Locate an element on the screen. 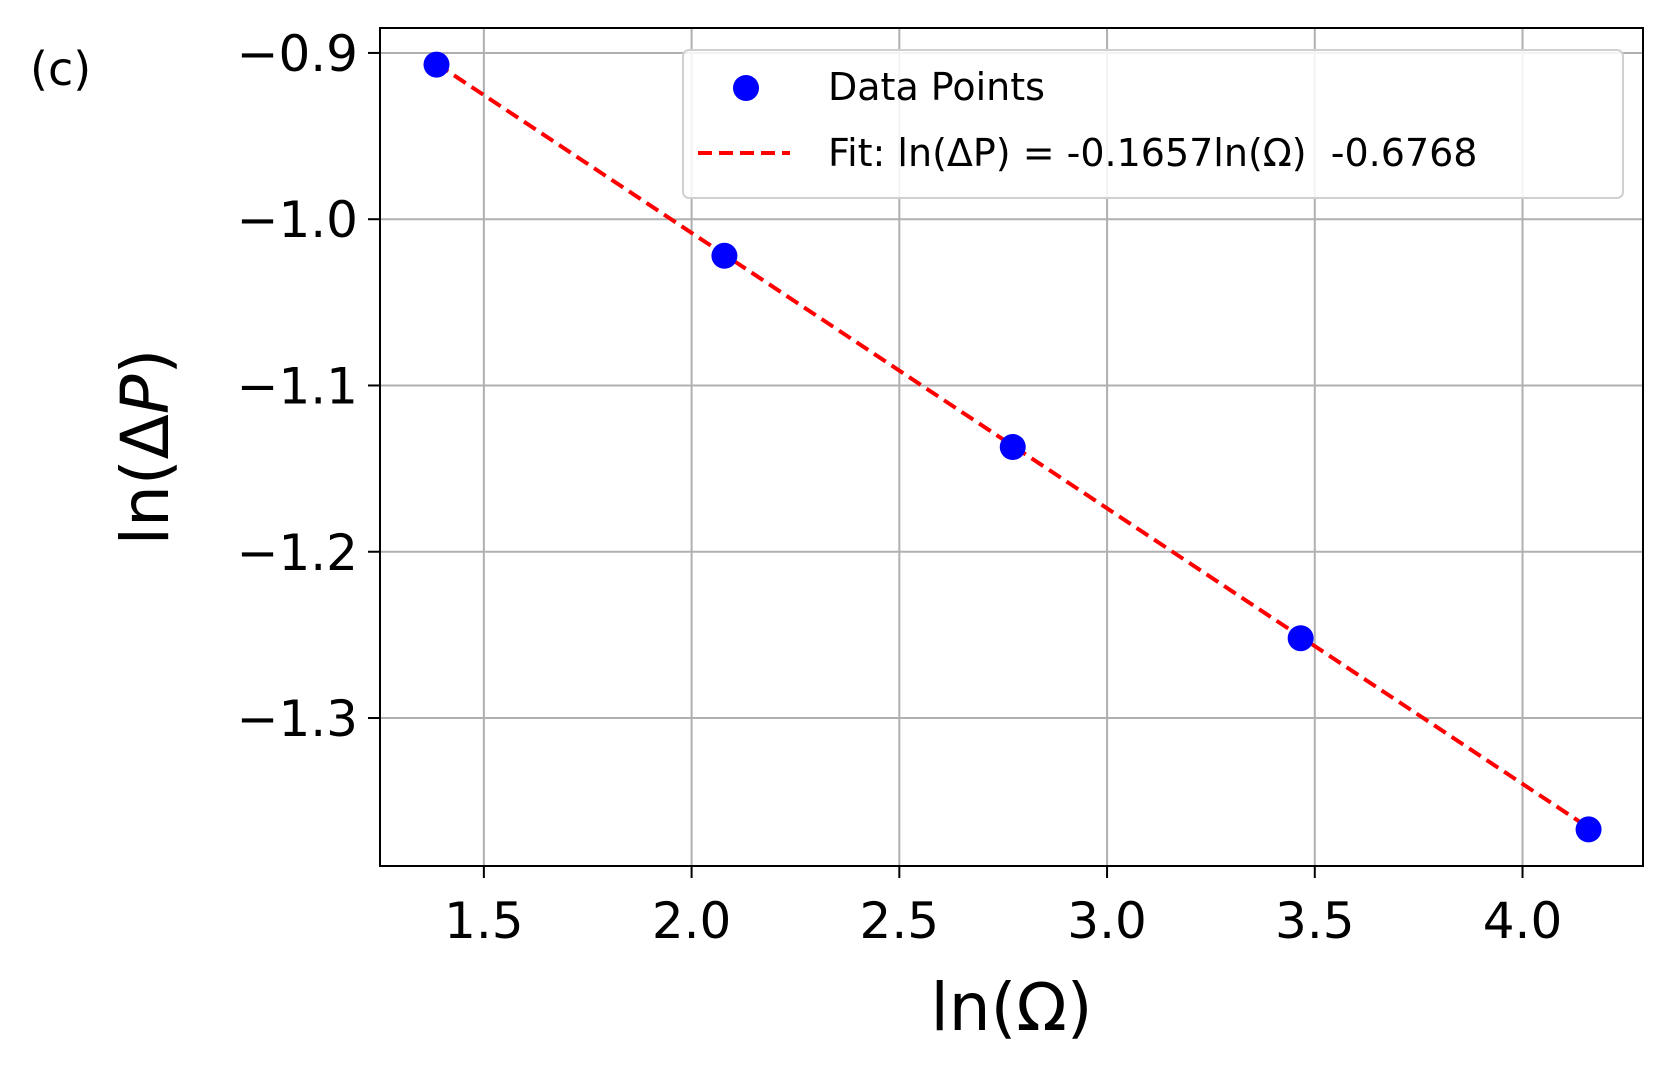 This screenshot has width=1661, height=1068. y-tick-label: −0.9 is located at coordinates (297, 54).